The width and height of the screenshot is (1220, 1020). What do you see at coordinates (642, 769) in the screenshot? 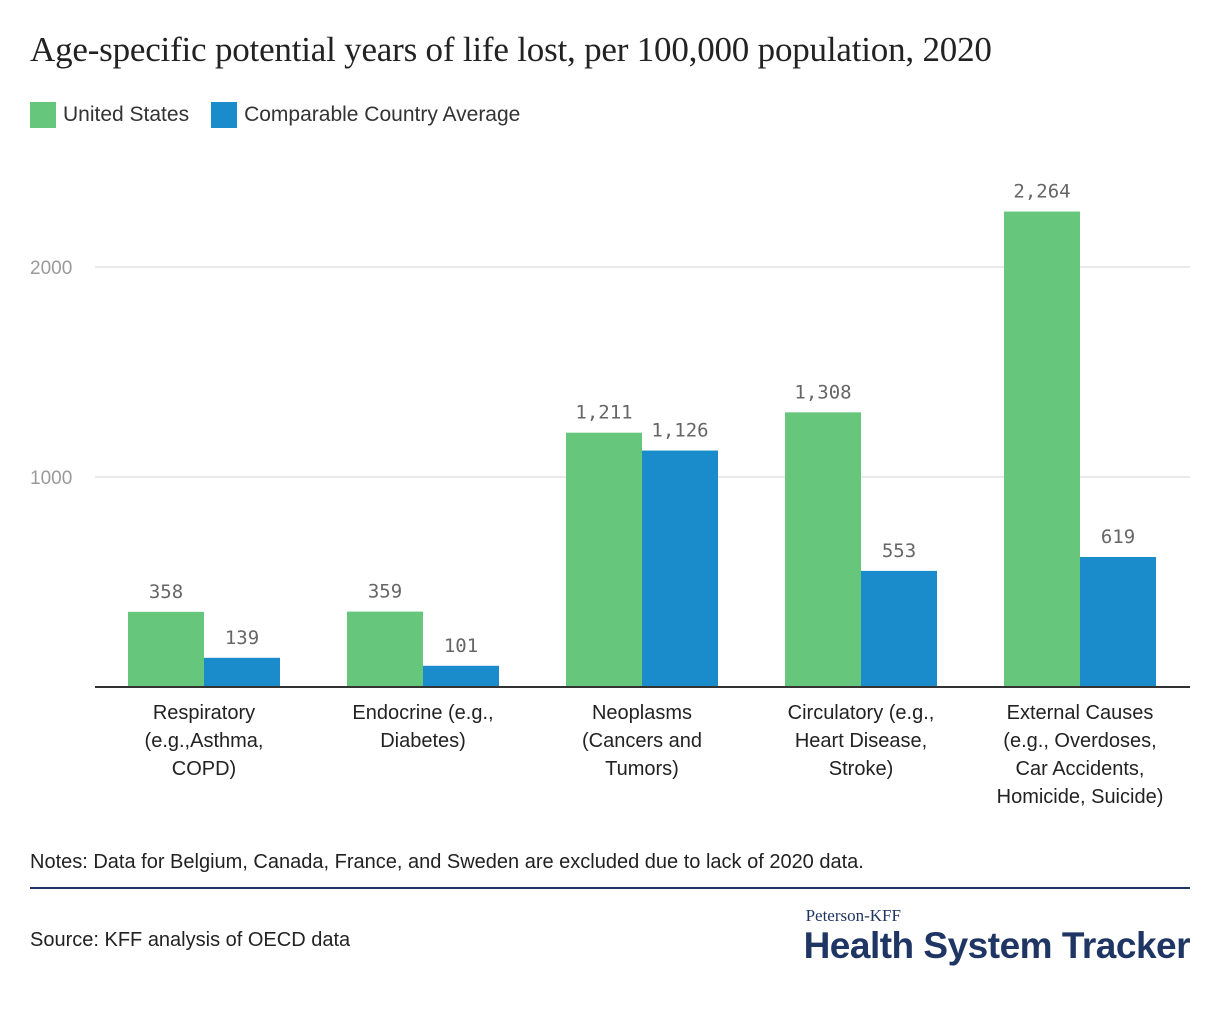
I see `category-label-line: Tumors)` at bounding box center [642, 769].